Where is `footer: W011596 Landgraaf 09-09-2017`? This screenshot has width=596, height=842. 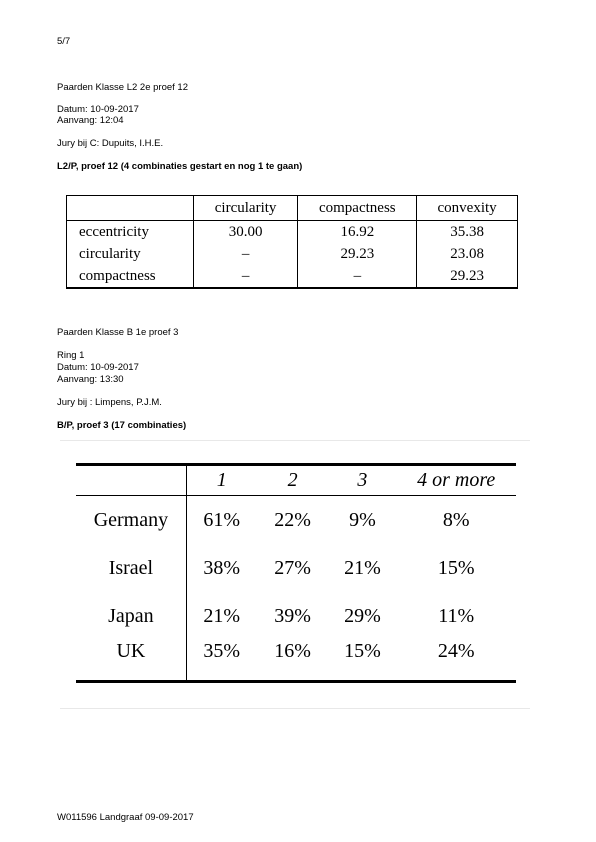
footer: W011596 Landgraaf 09-09-2017 is located at coordinates (125, 817).